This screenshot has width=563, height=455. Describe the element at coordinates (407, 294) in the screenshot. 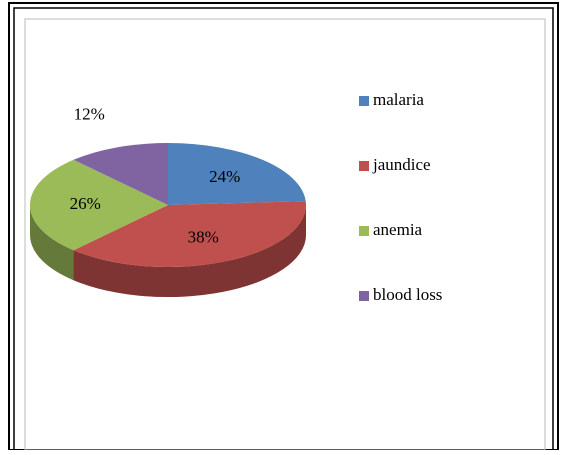

I see `legend-label: blood loss` at that location.